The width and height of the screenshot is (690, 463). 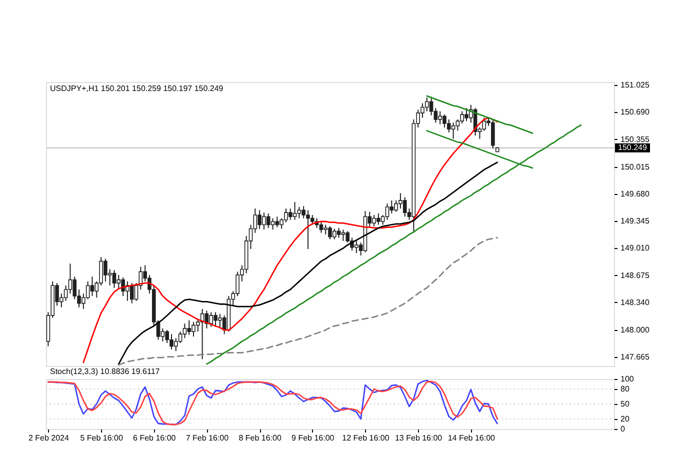 I want to click on y-tick-label: 149.010, so click(x=635, y=248).